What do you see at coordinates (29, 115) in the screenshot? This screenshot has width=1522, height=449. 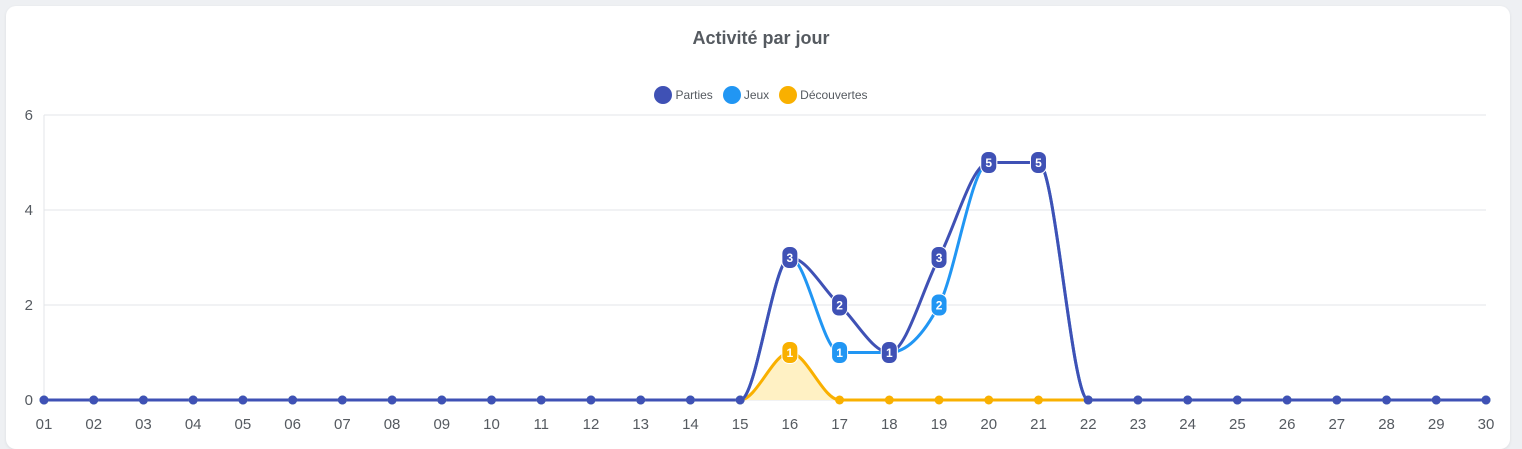 I see `y-tick-label: 6` at bounding box center [29, 115].